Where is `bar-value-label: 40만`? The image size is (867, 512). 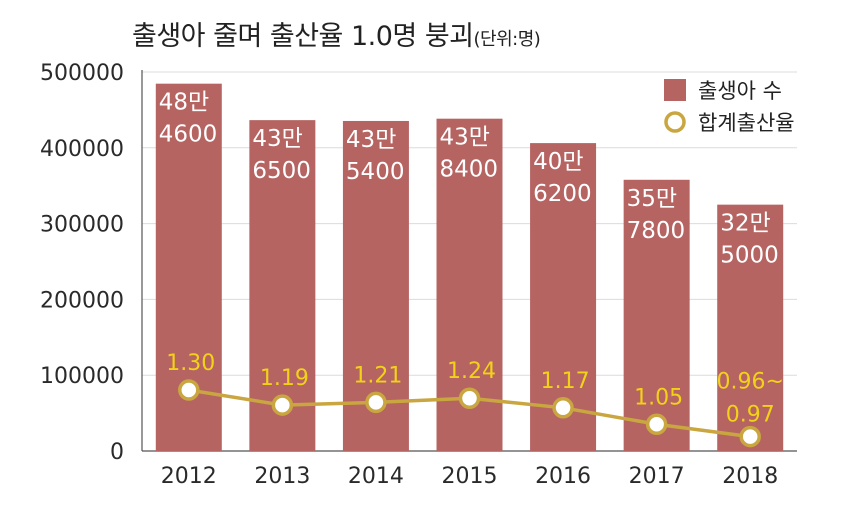 bar-value-label: 40만 is located at coordinates (558, 162).